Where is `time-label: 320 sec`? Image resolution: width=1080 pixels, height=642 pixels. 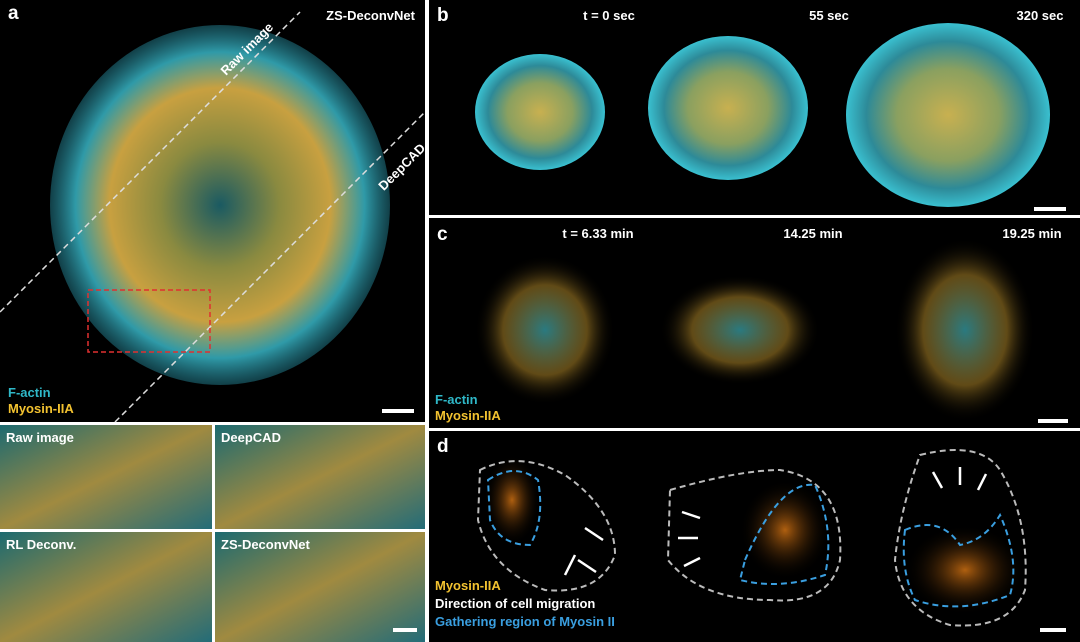
time-label: 320 sec is located at coordinates (1040, 15).